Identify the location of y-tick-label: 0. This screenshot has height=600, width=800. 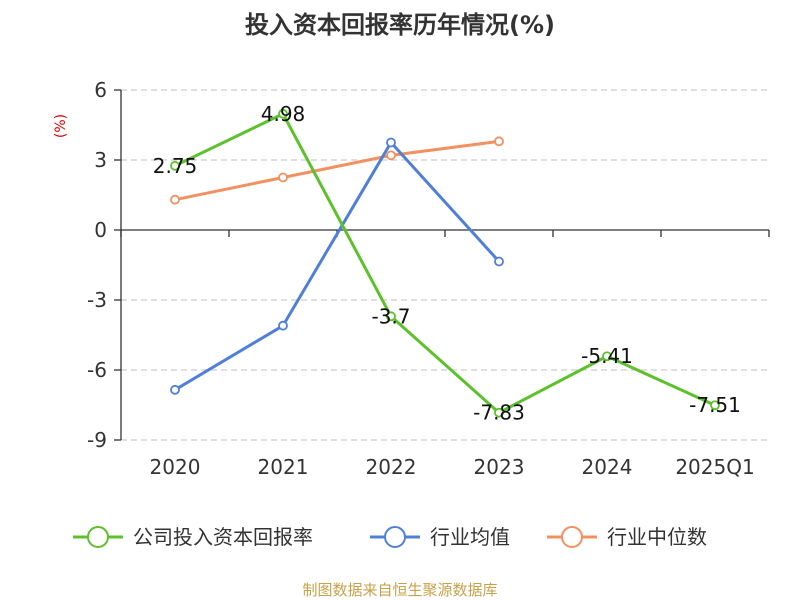
(100, 230).